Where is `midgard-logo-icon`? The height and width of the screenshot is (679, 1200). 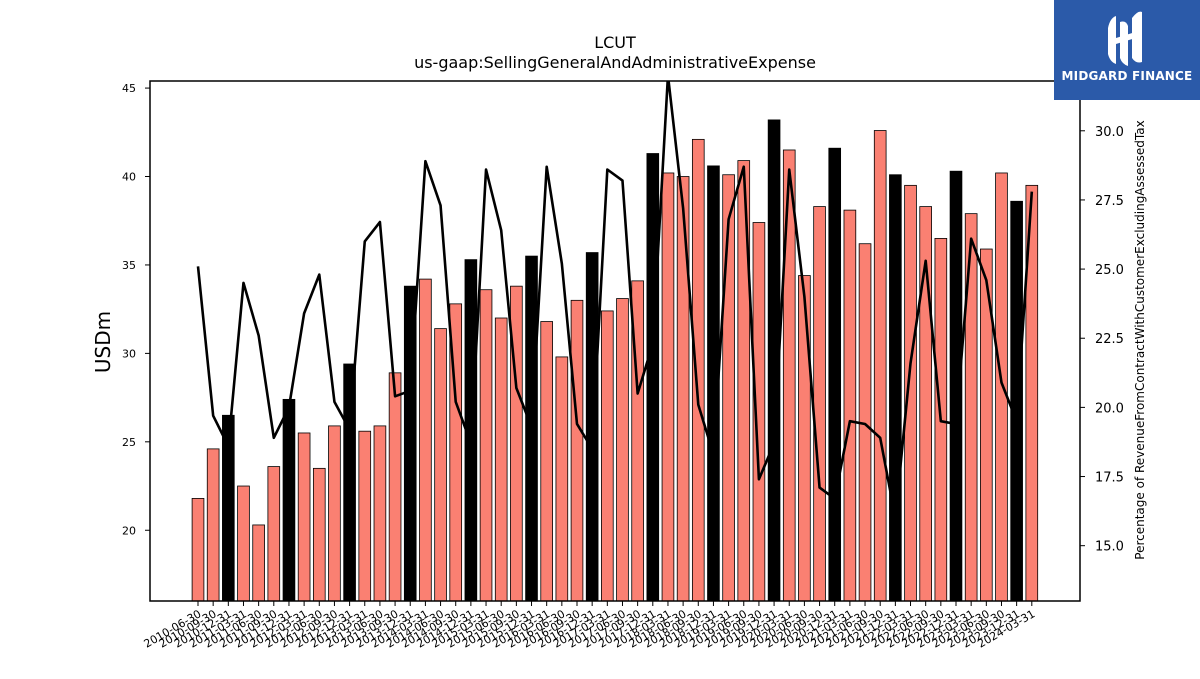
midgard-logo-icon is located at coordinates (1125, 38).